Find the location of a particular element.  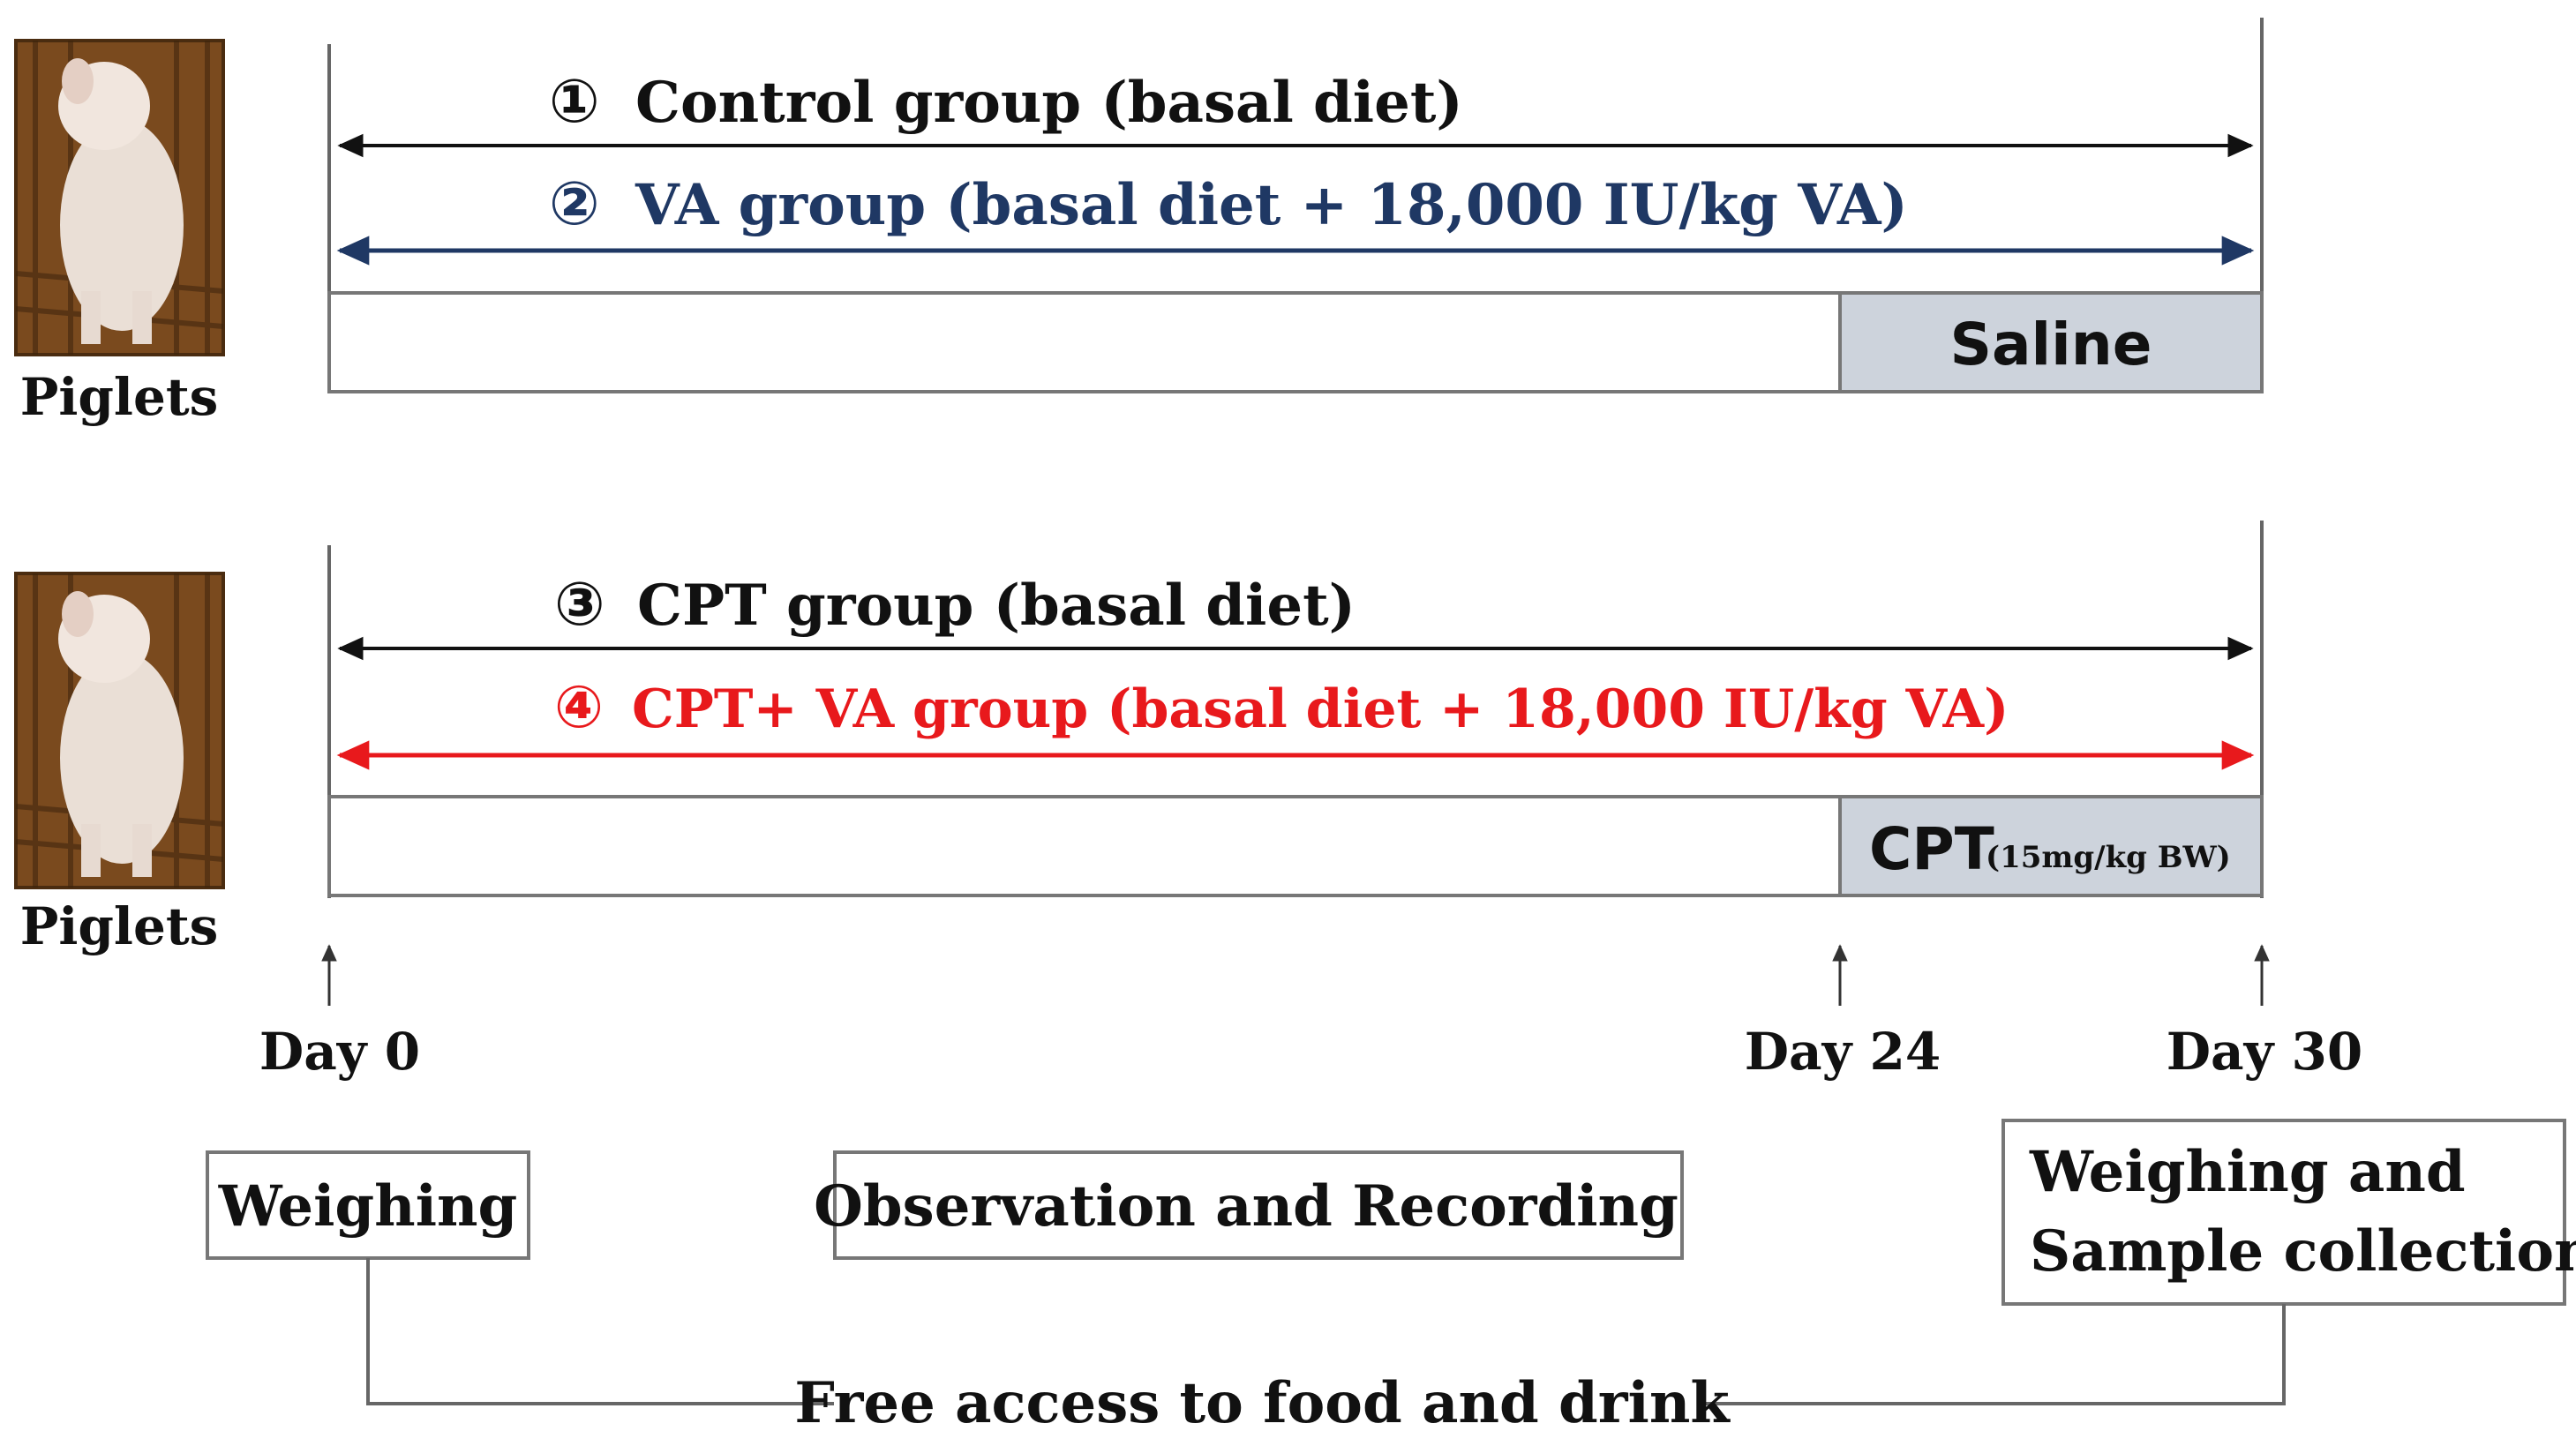

observation-label: Observation and Recording is located at coordinates (1246, 1206).